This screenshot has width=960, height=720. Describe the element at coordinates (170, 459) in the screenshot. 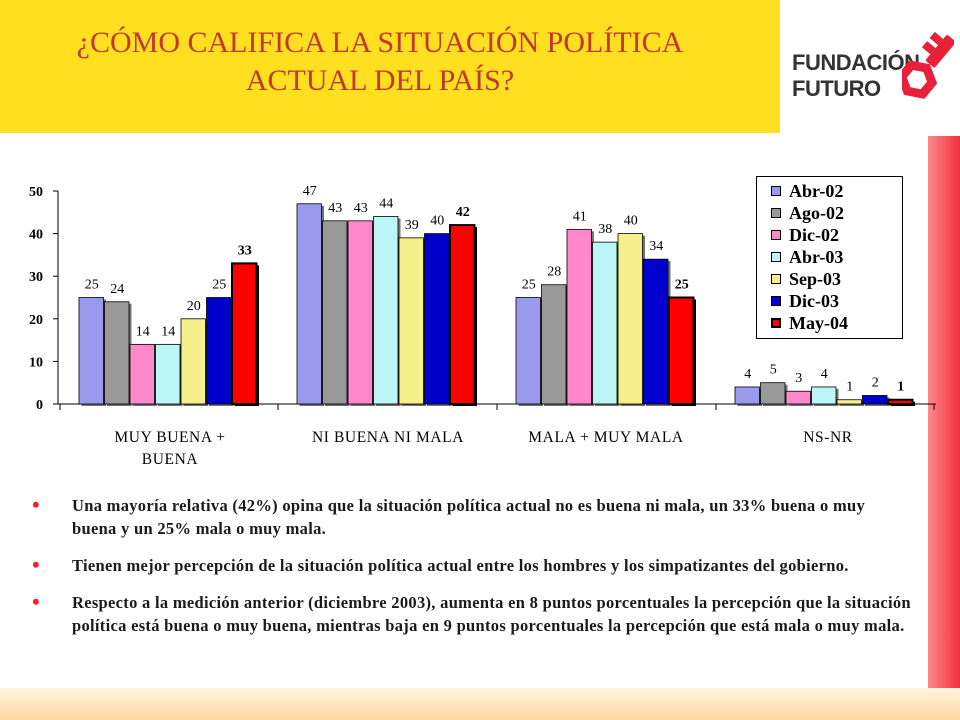

I see `x-category-label: BUENA` at that location.